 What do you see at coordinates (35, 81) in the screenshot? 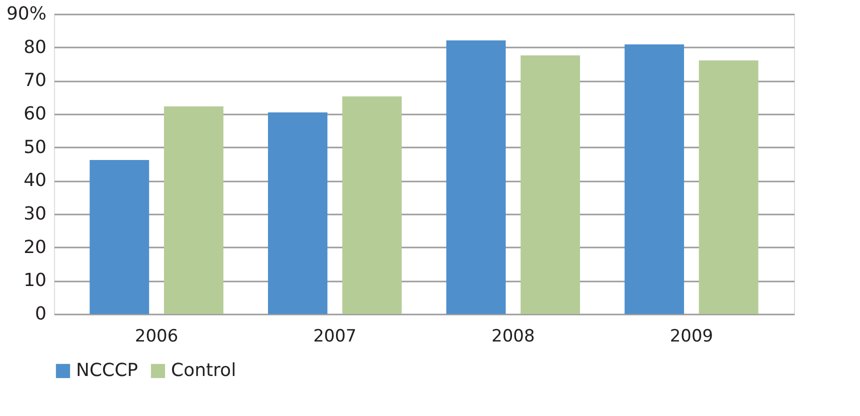
I see `y-tick-label: 70` at bounding box center [35, 81].